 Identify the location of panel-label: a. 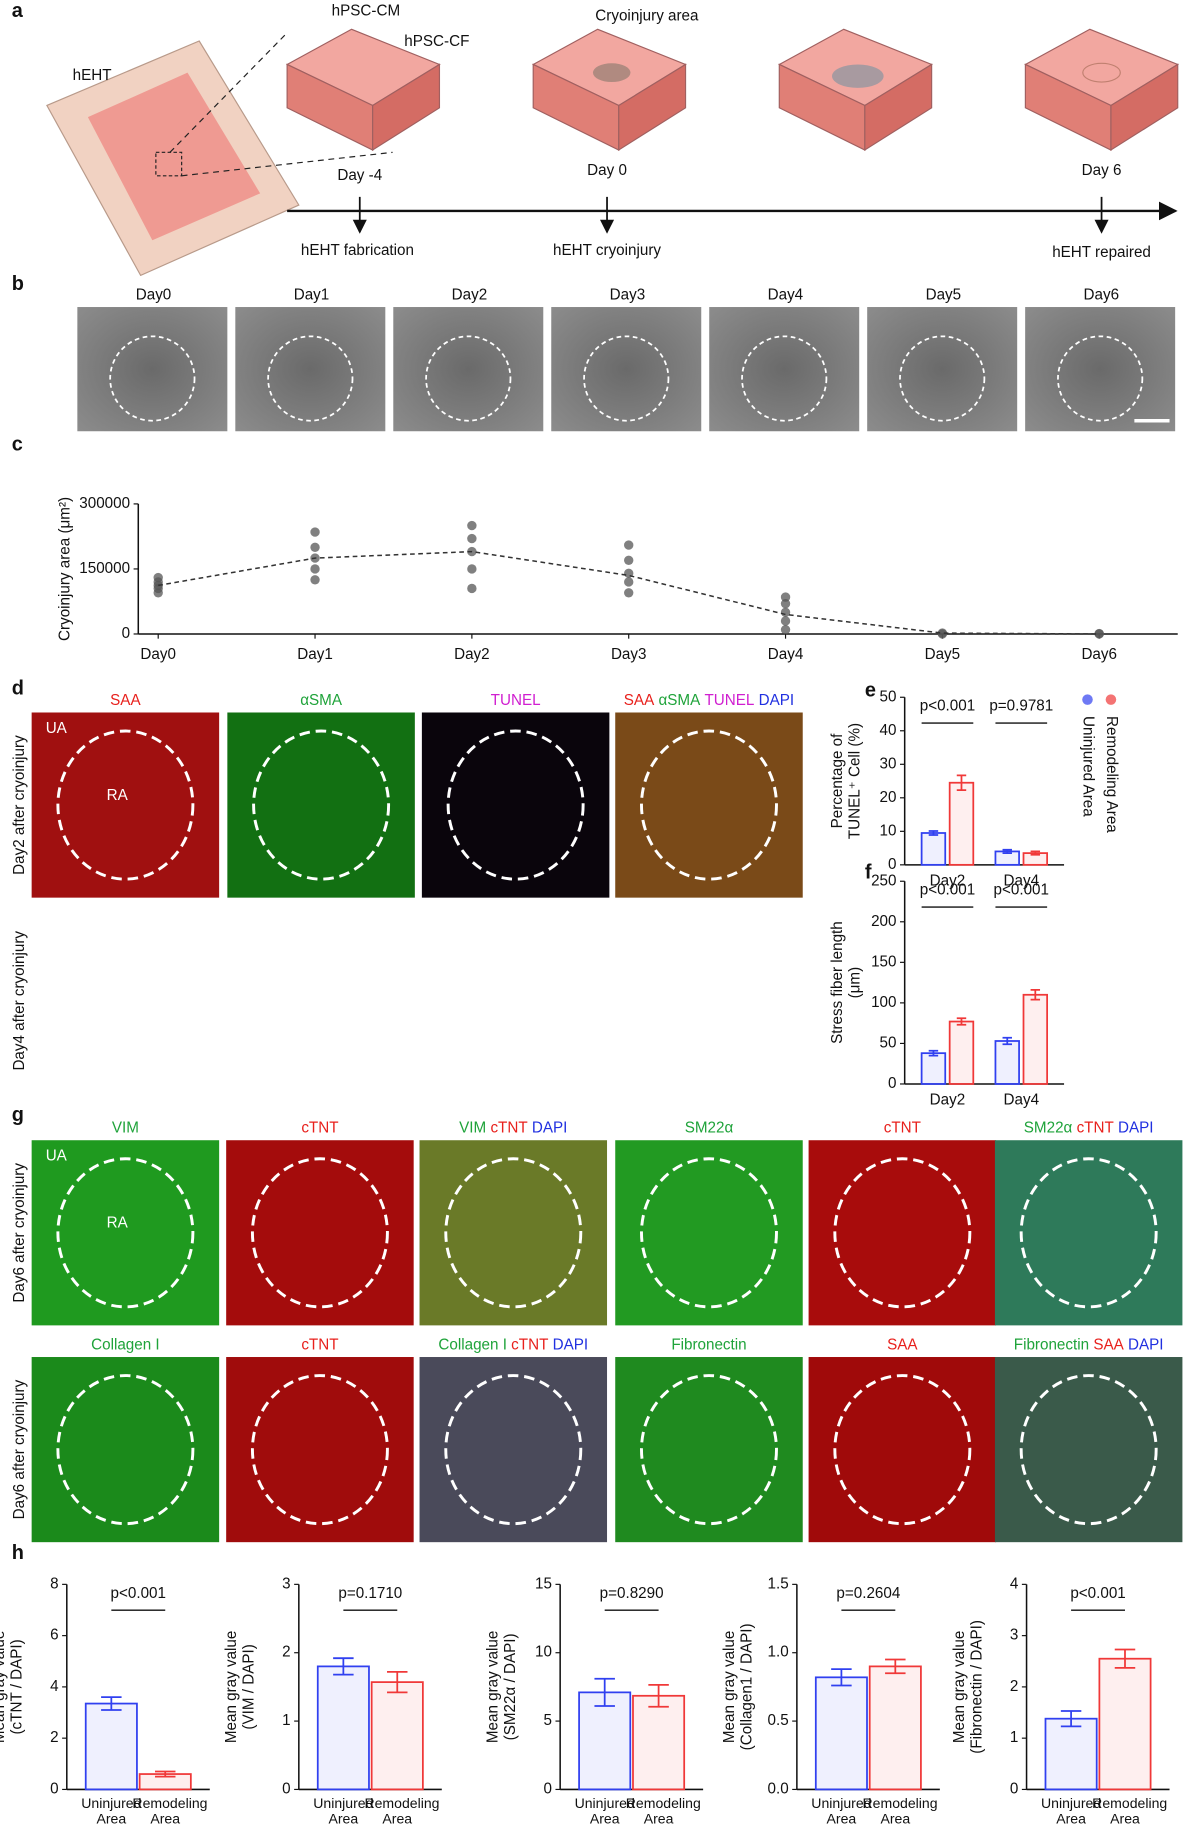
(18, 11).